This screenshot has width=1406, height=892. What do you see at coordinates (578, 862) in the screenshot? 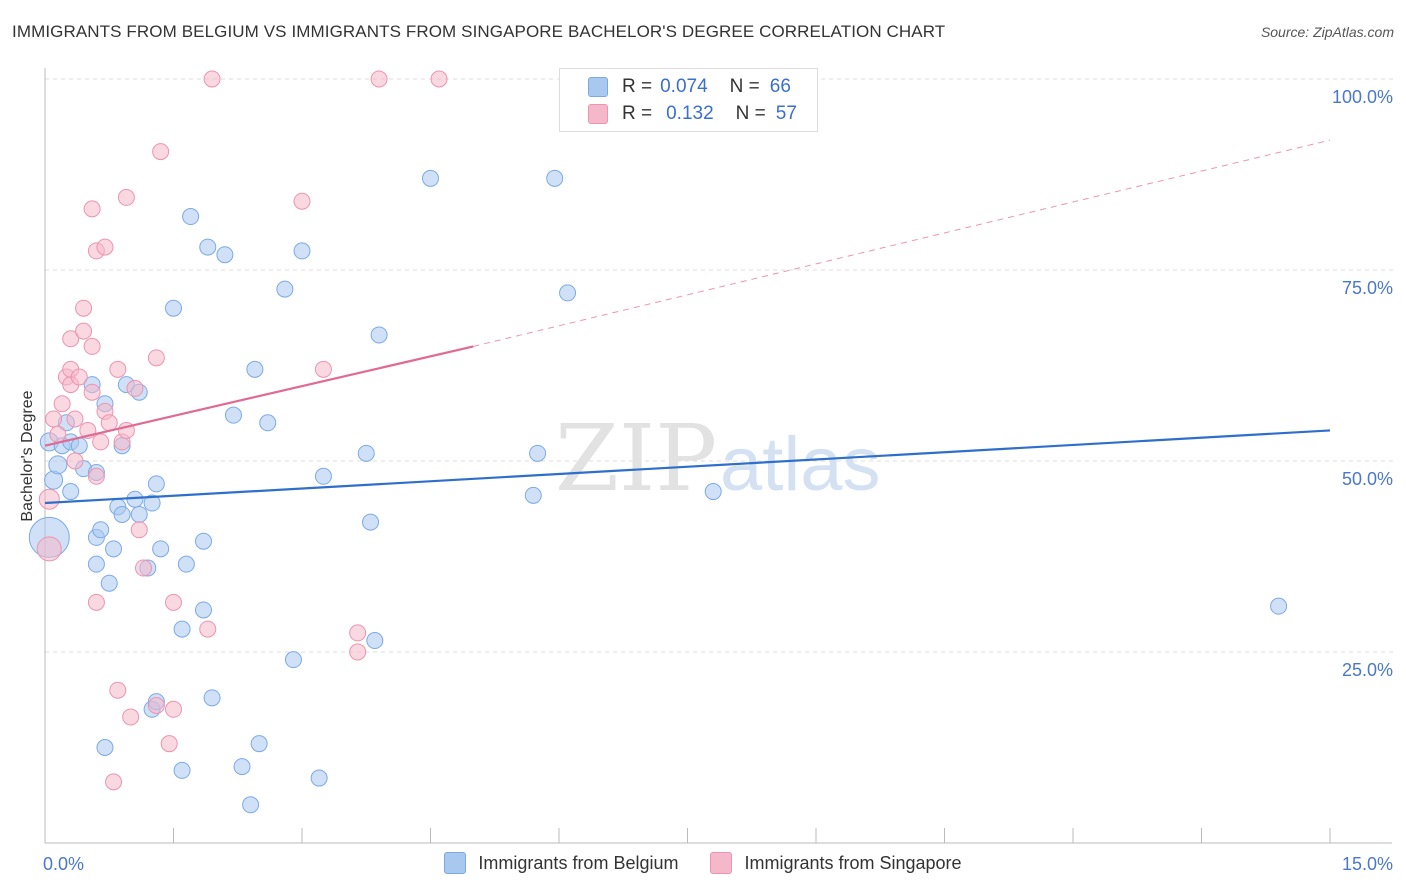
I see `legend-label: Immigrants from Belgium` at bounding box center [578, 862].